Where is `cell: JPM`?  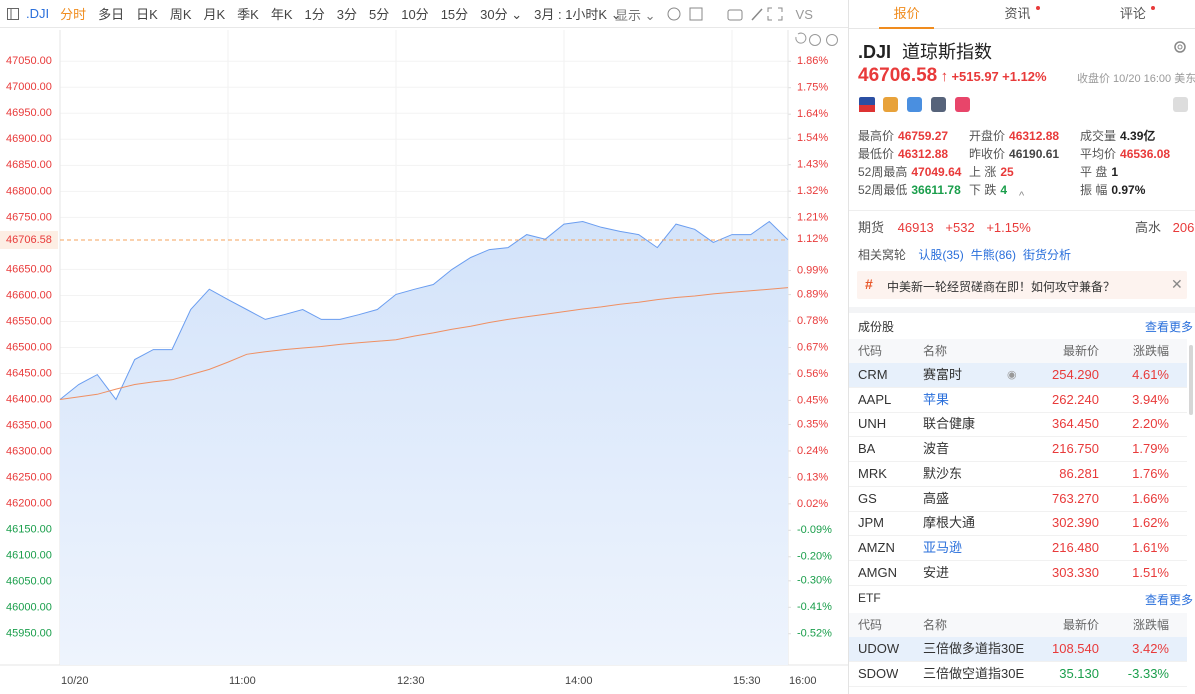 cell: JPM is located at coordinates (871, 523).